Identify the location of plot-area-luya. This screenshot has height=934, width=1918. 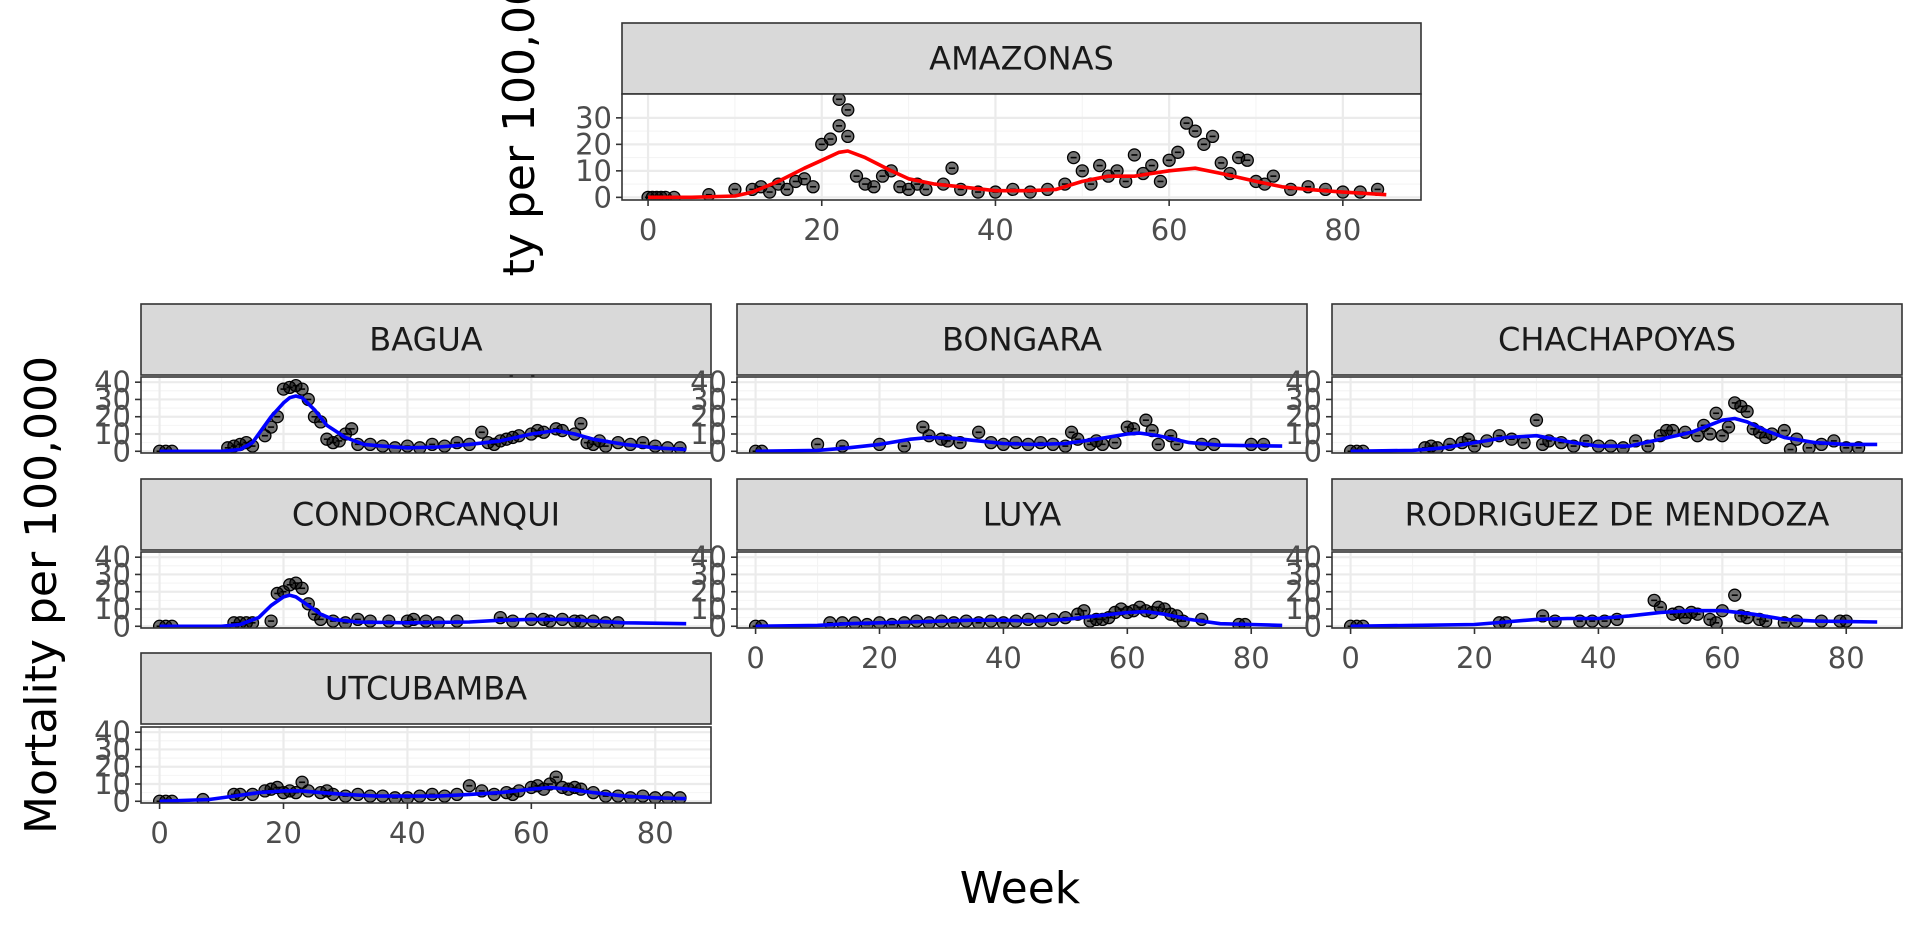
(1022, 590).